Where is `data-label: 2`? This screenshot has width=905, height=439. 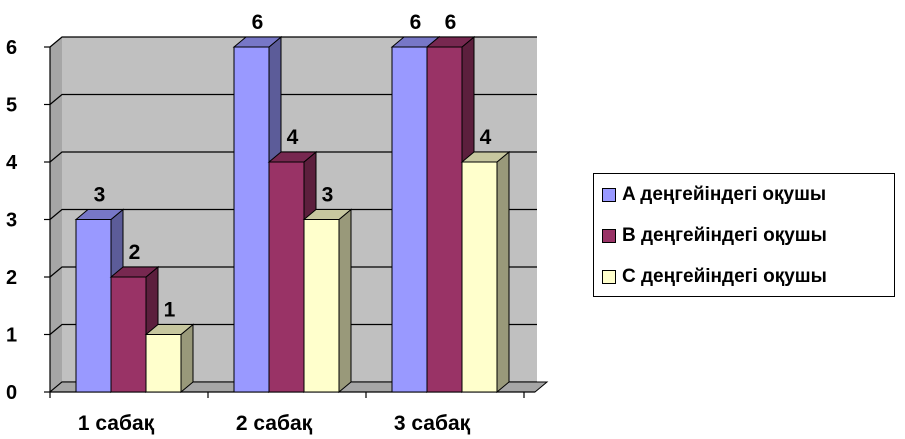 data-label: 2 is located at coordinates (135, 252).